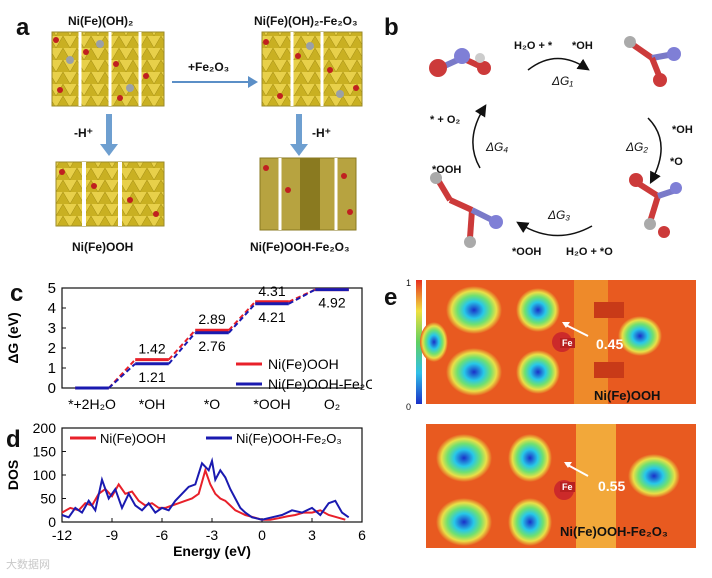  I want to click on y-tick-label: 100, so click(45, 475).